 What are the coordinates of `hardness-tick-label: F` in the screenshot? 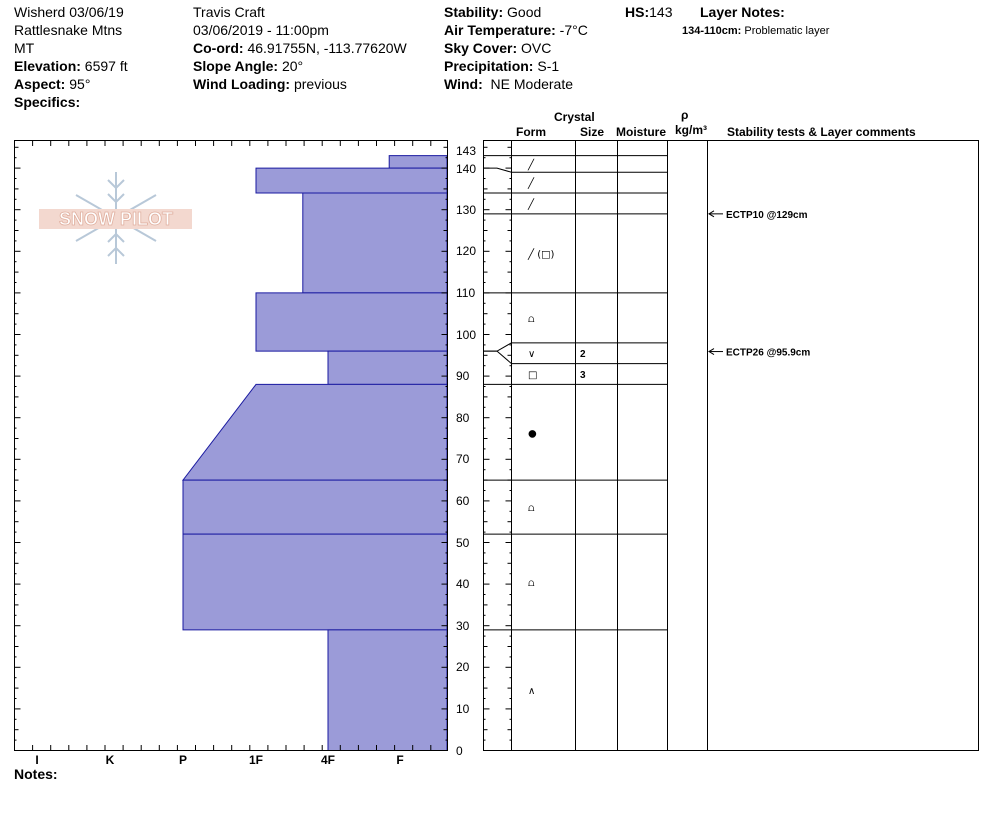 It's located at (400, 760).